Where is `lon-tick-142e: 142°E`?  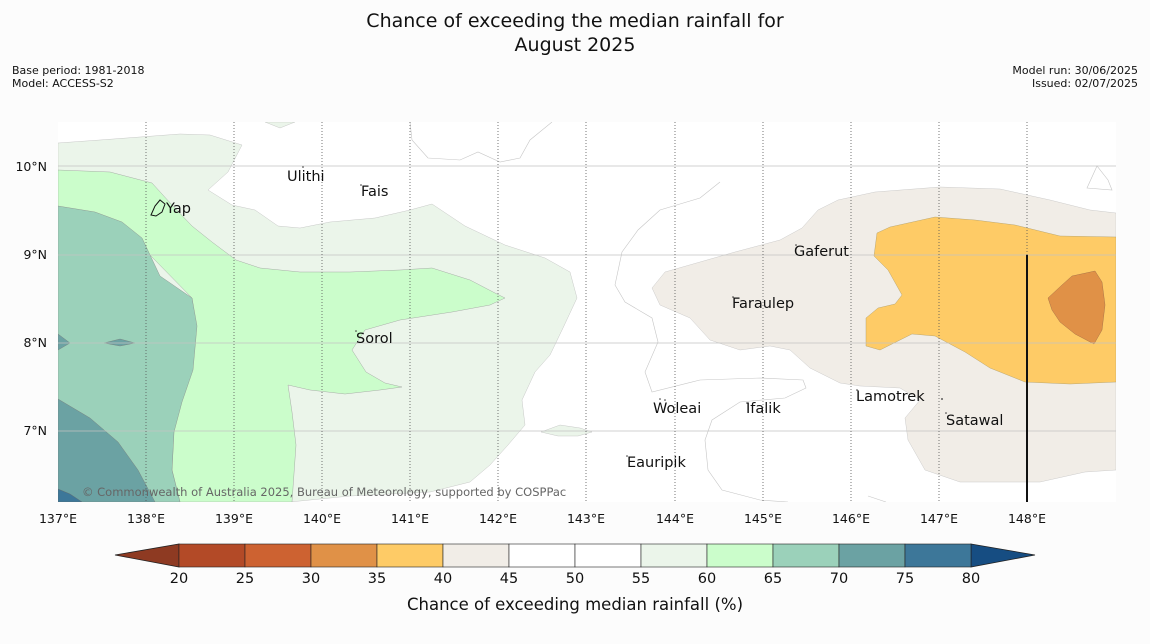 lon-tick-142e: 142°E is located at coordinates (498, 518).